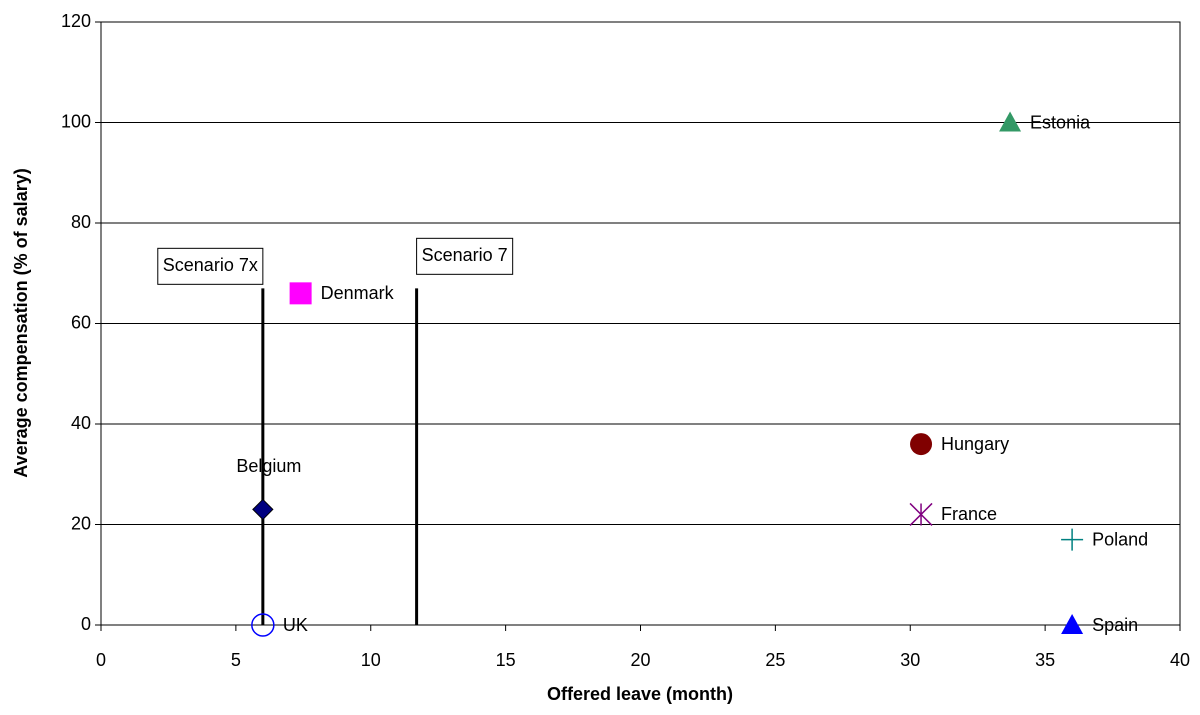 The width and height of the screenshot is (1200, 715). What do you see at coordinates (21, 322) in the screenshot?
I see `y-axis-label: Average compensation (% of salary)` at bounding box center [21, 322].